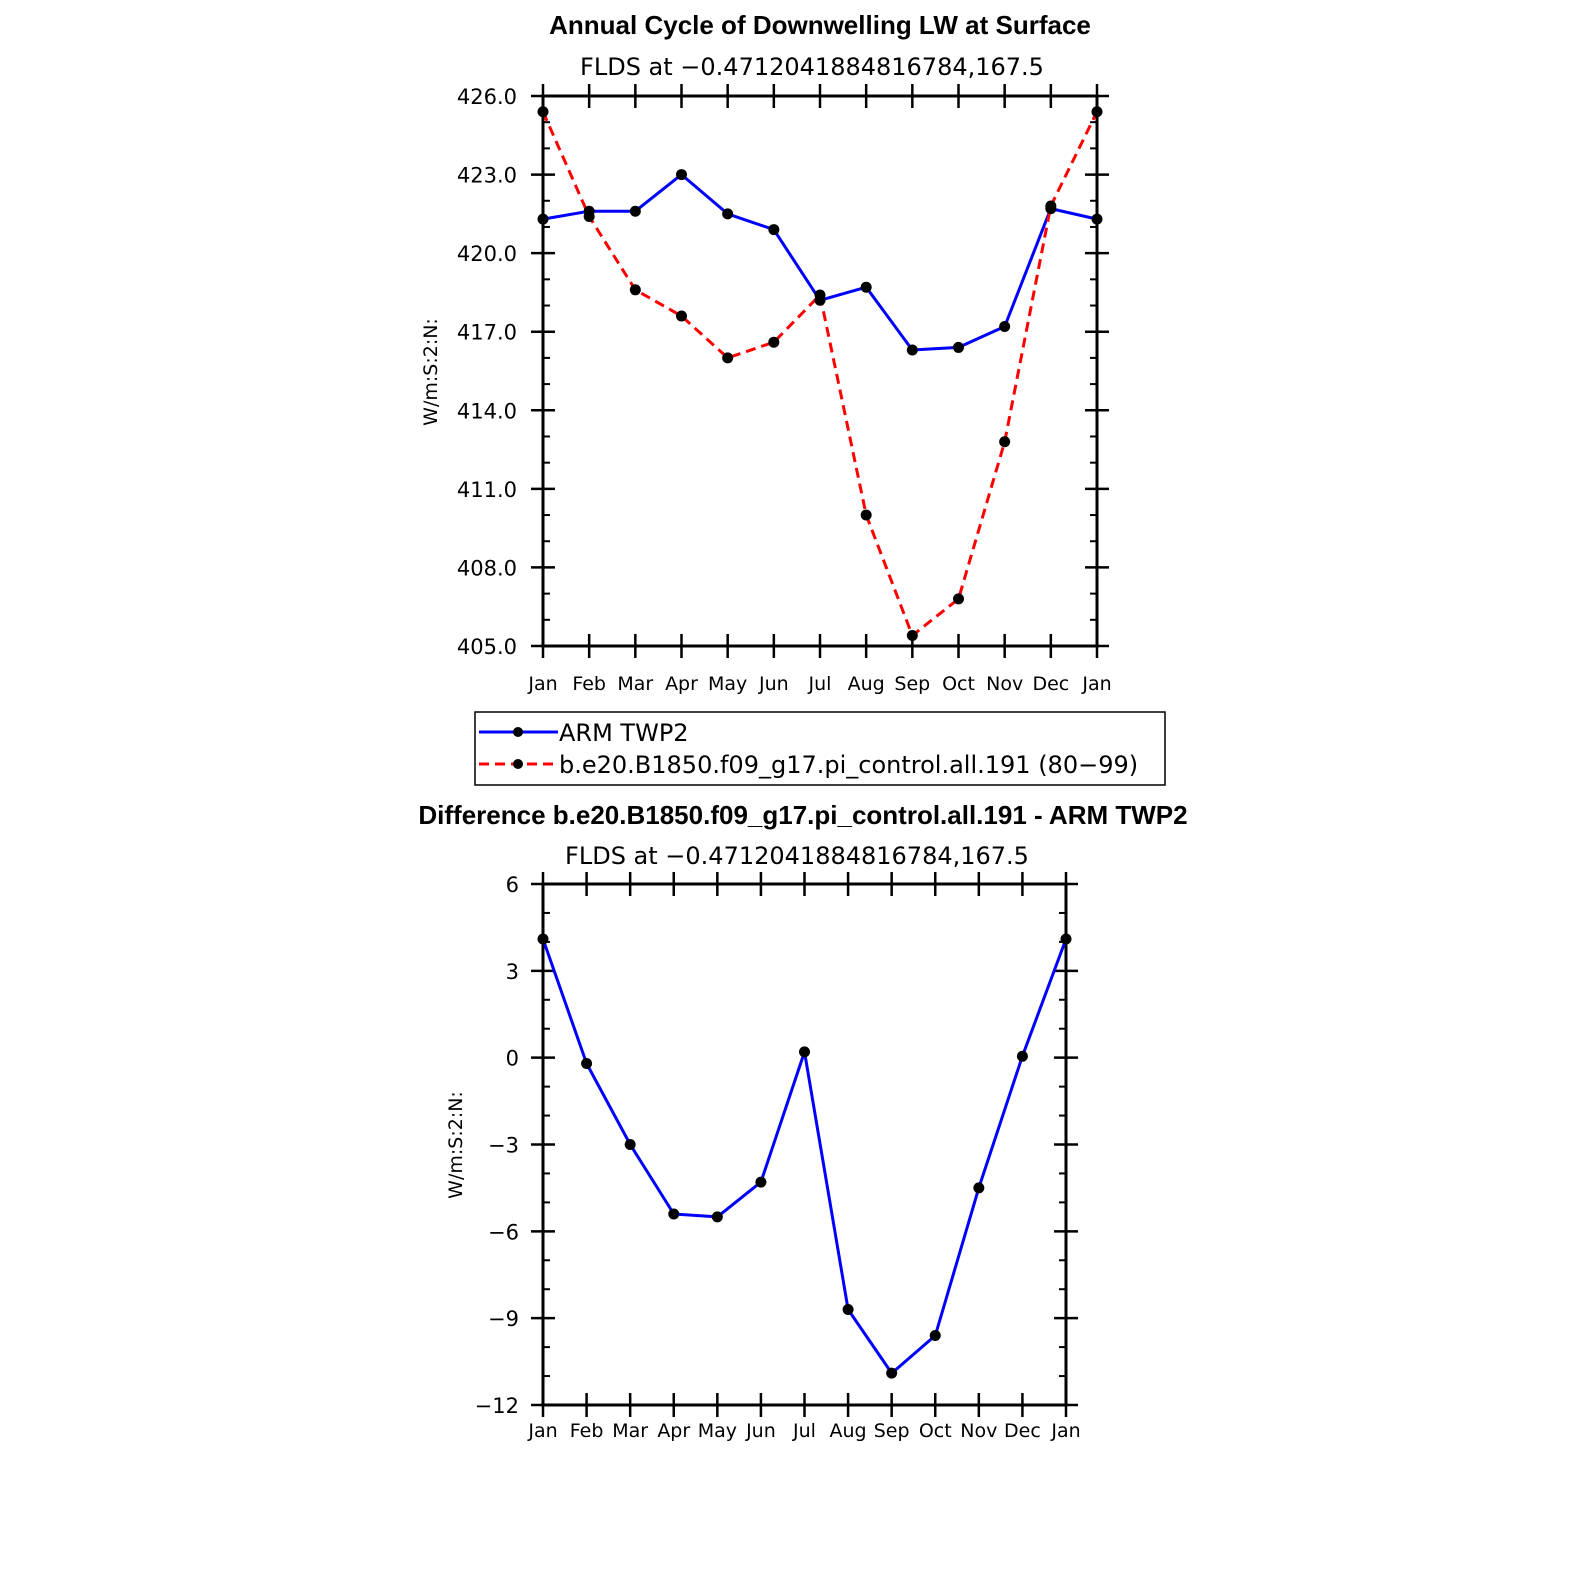  I want to click on y-tick-label: −9, so click(503, 1319).